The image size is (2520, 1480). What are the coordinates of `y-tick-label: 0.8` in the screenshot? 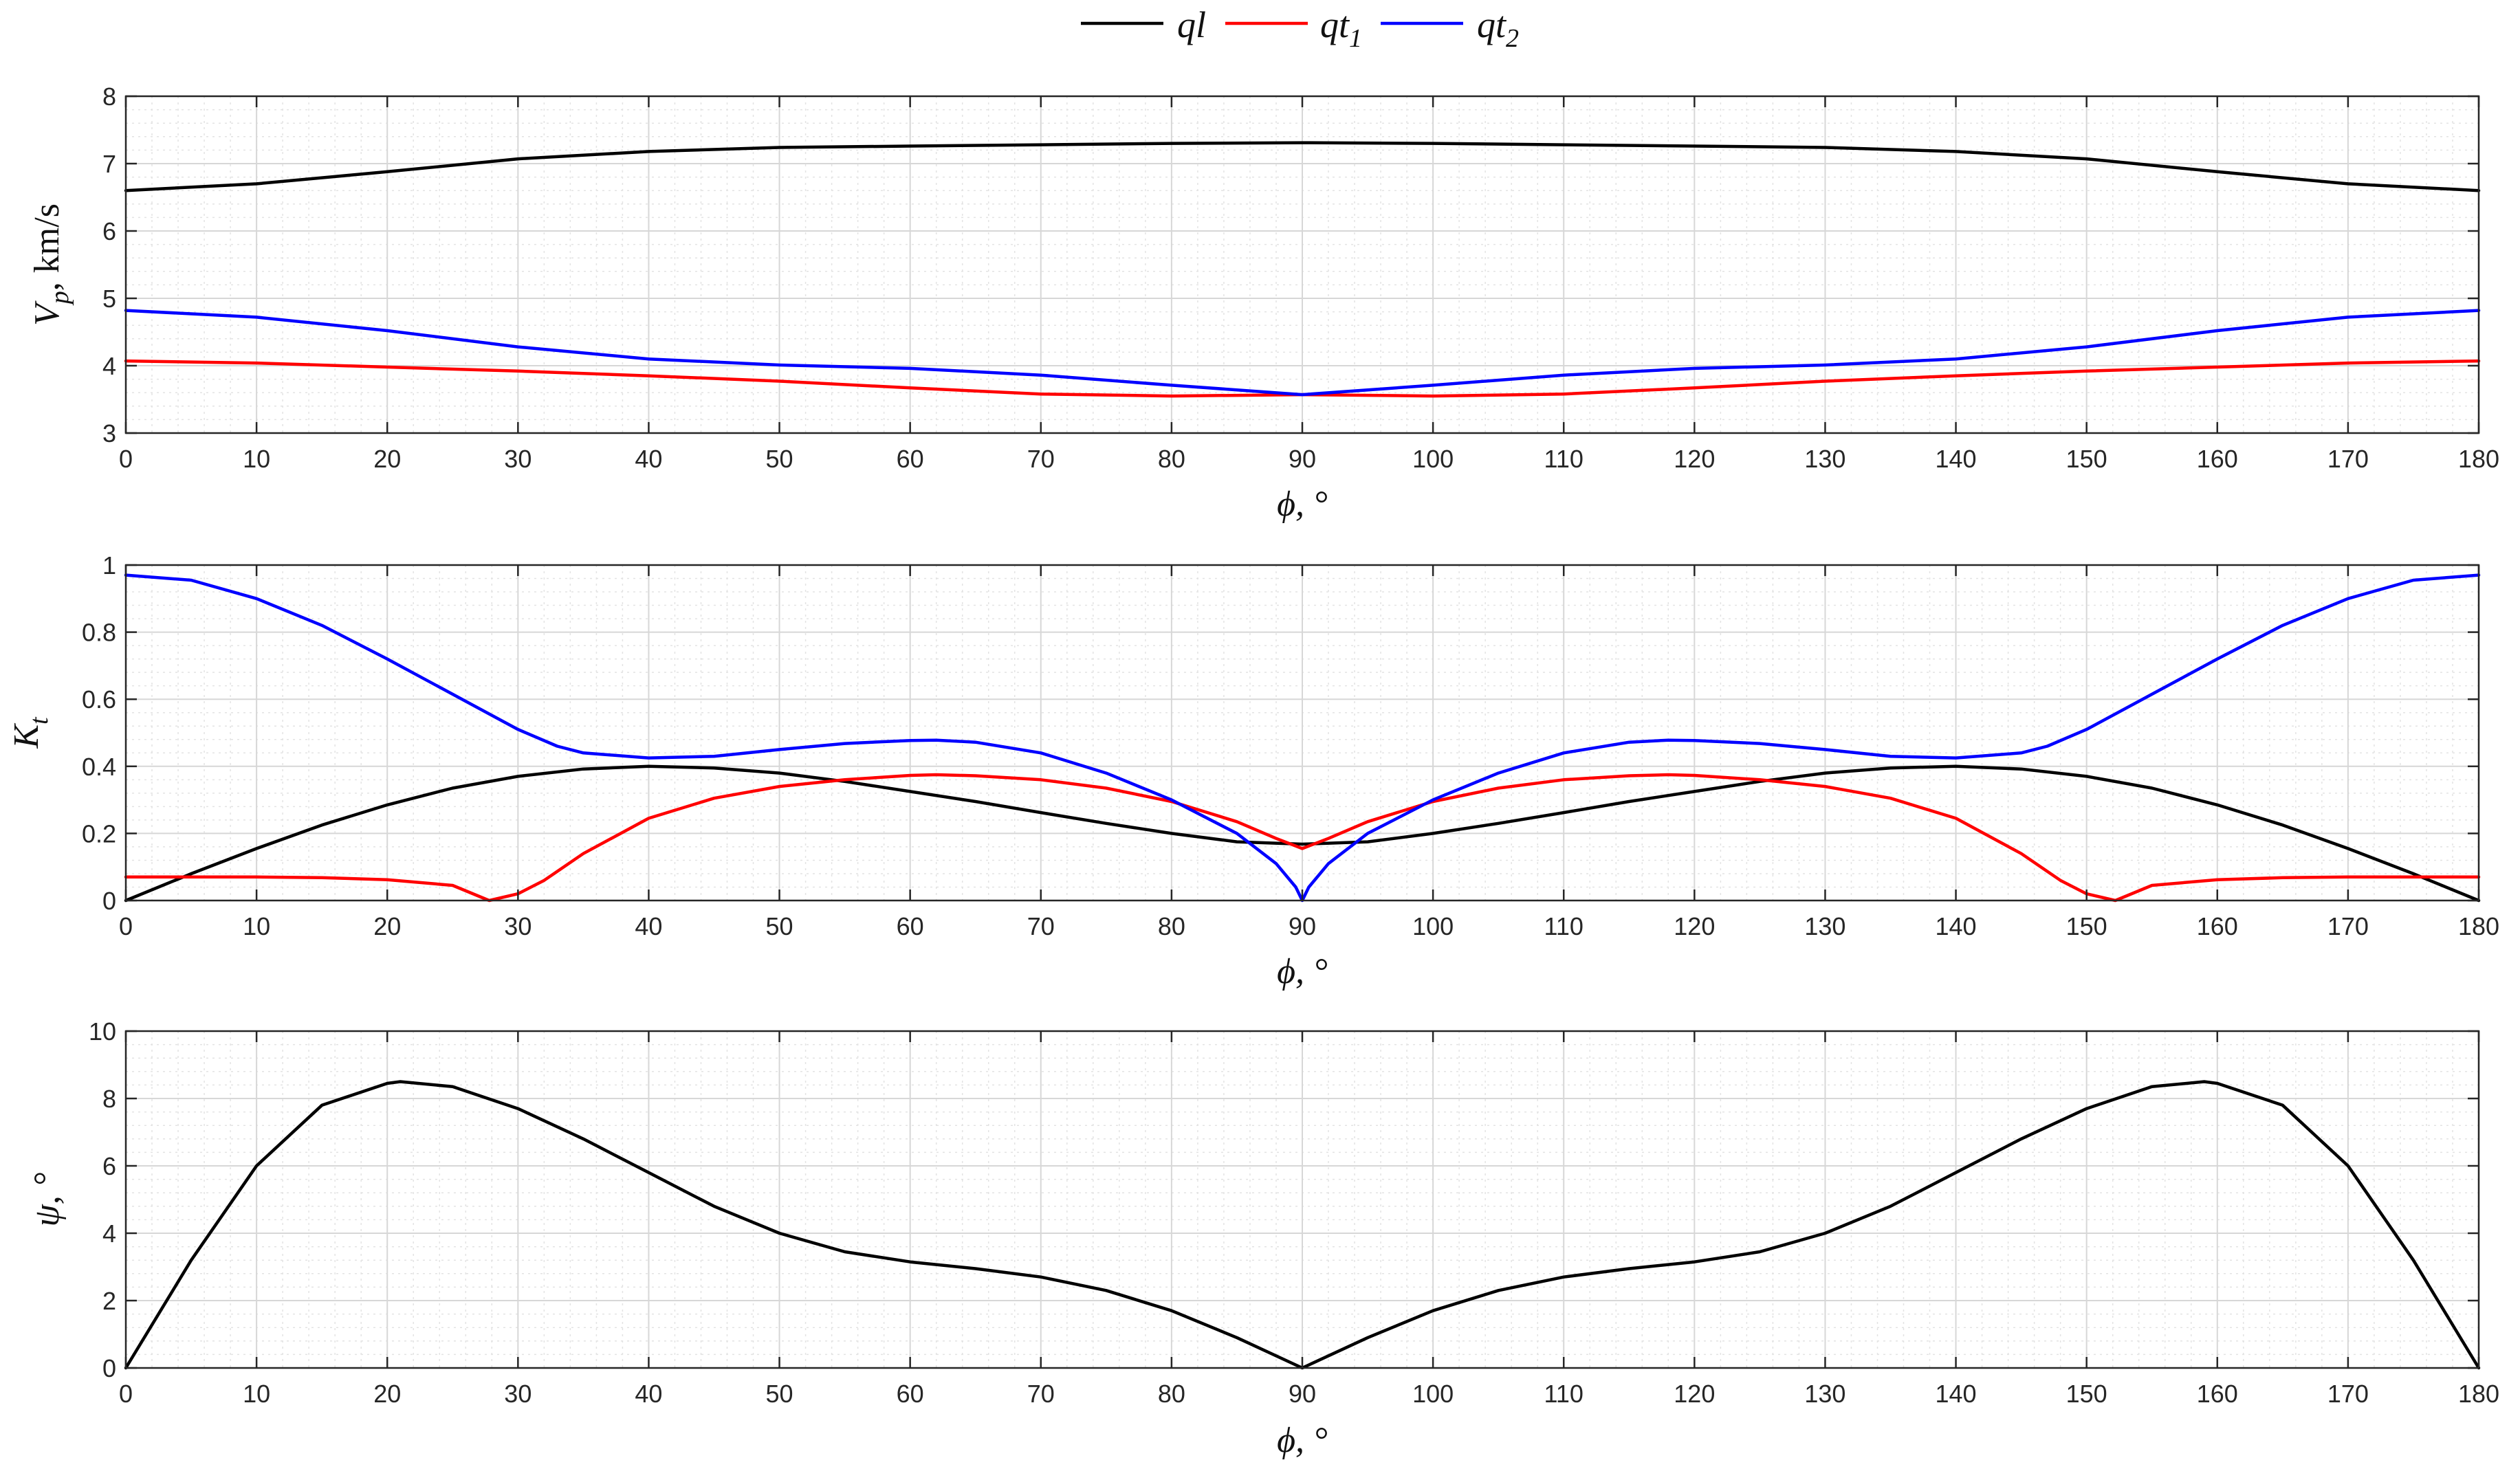 It's located at (99, 633).